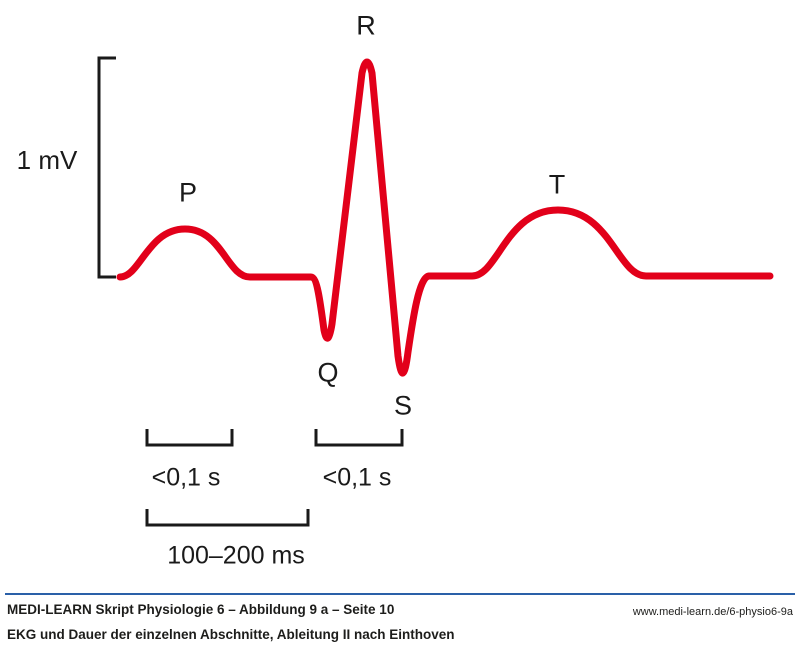 The image size is (800, 648). Describe the element at coordinates (106, 167) in the screenshot. I see `mv-scale-bracket` at that location.